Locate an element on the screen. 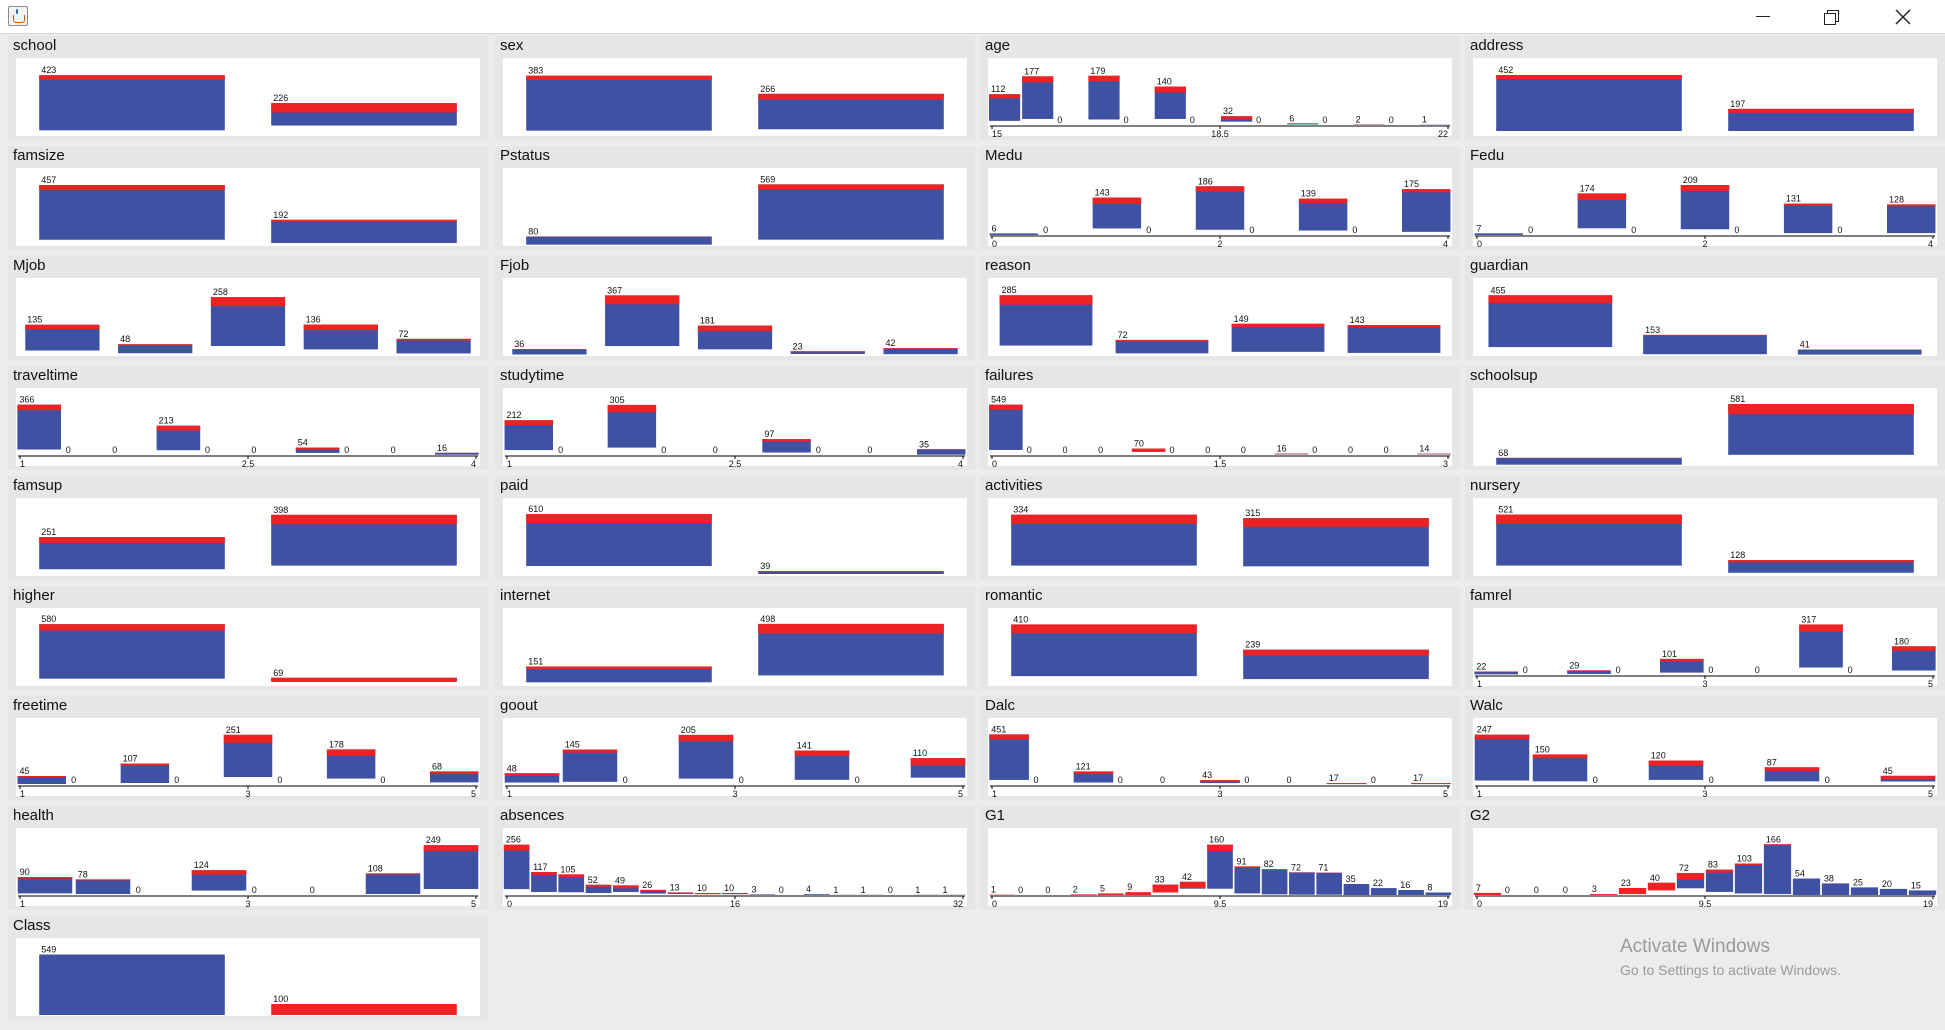 Image resolution: width=1945 pixels, height=1030 pixels. histogram-panel-dalc: 451 0 121 0 0 43 0 0 17 0 17 1 3 5 Dalc is located at coordinates (1220, 748).